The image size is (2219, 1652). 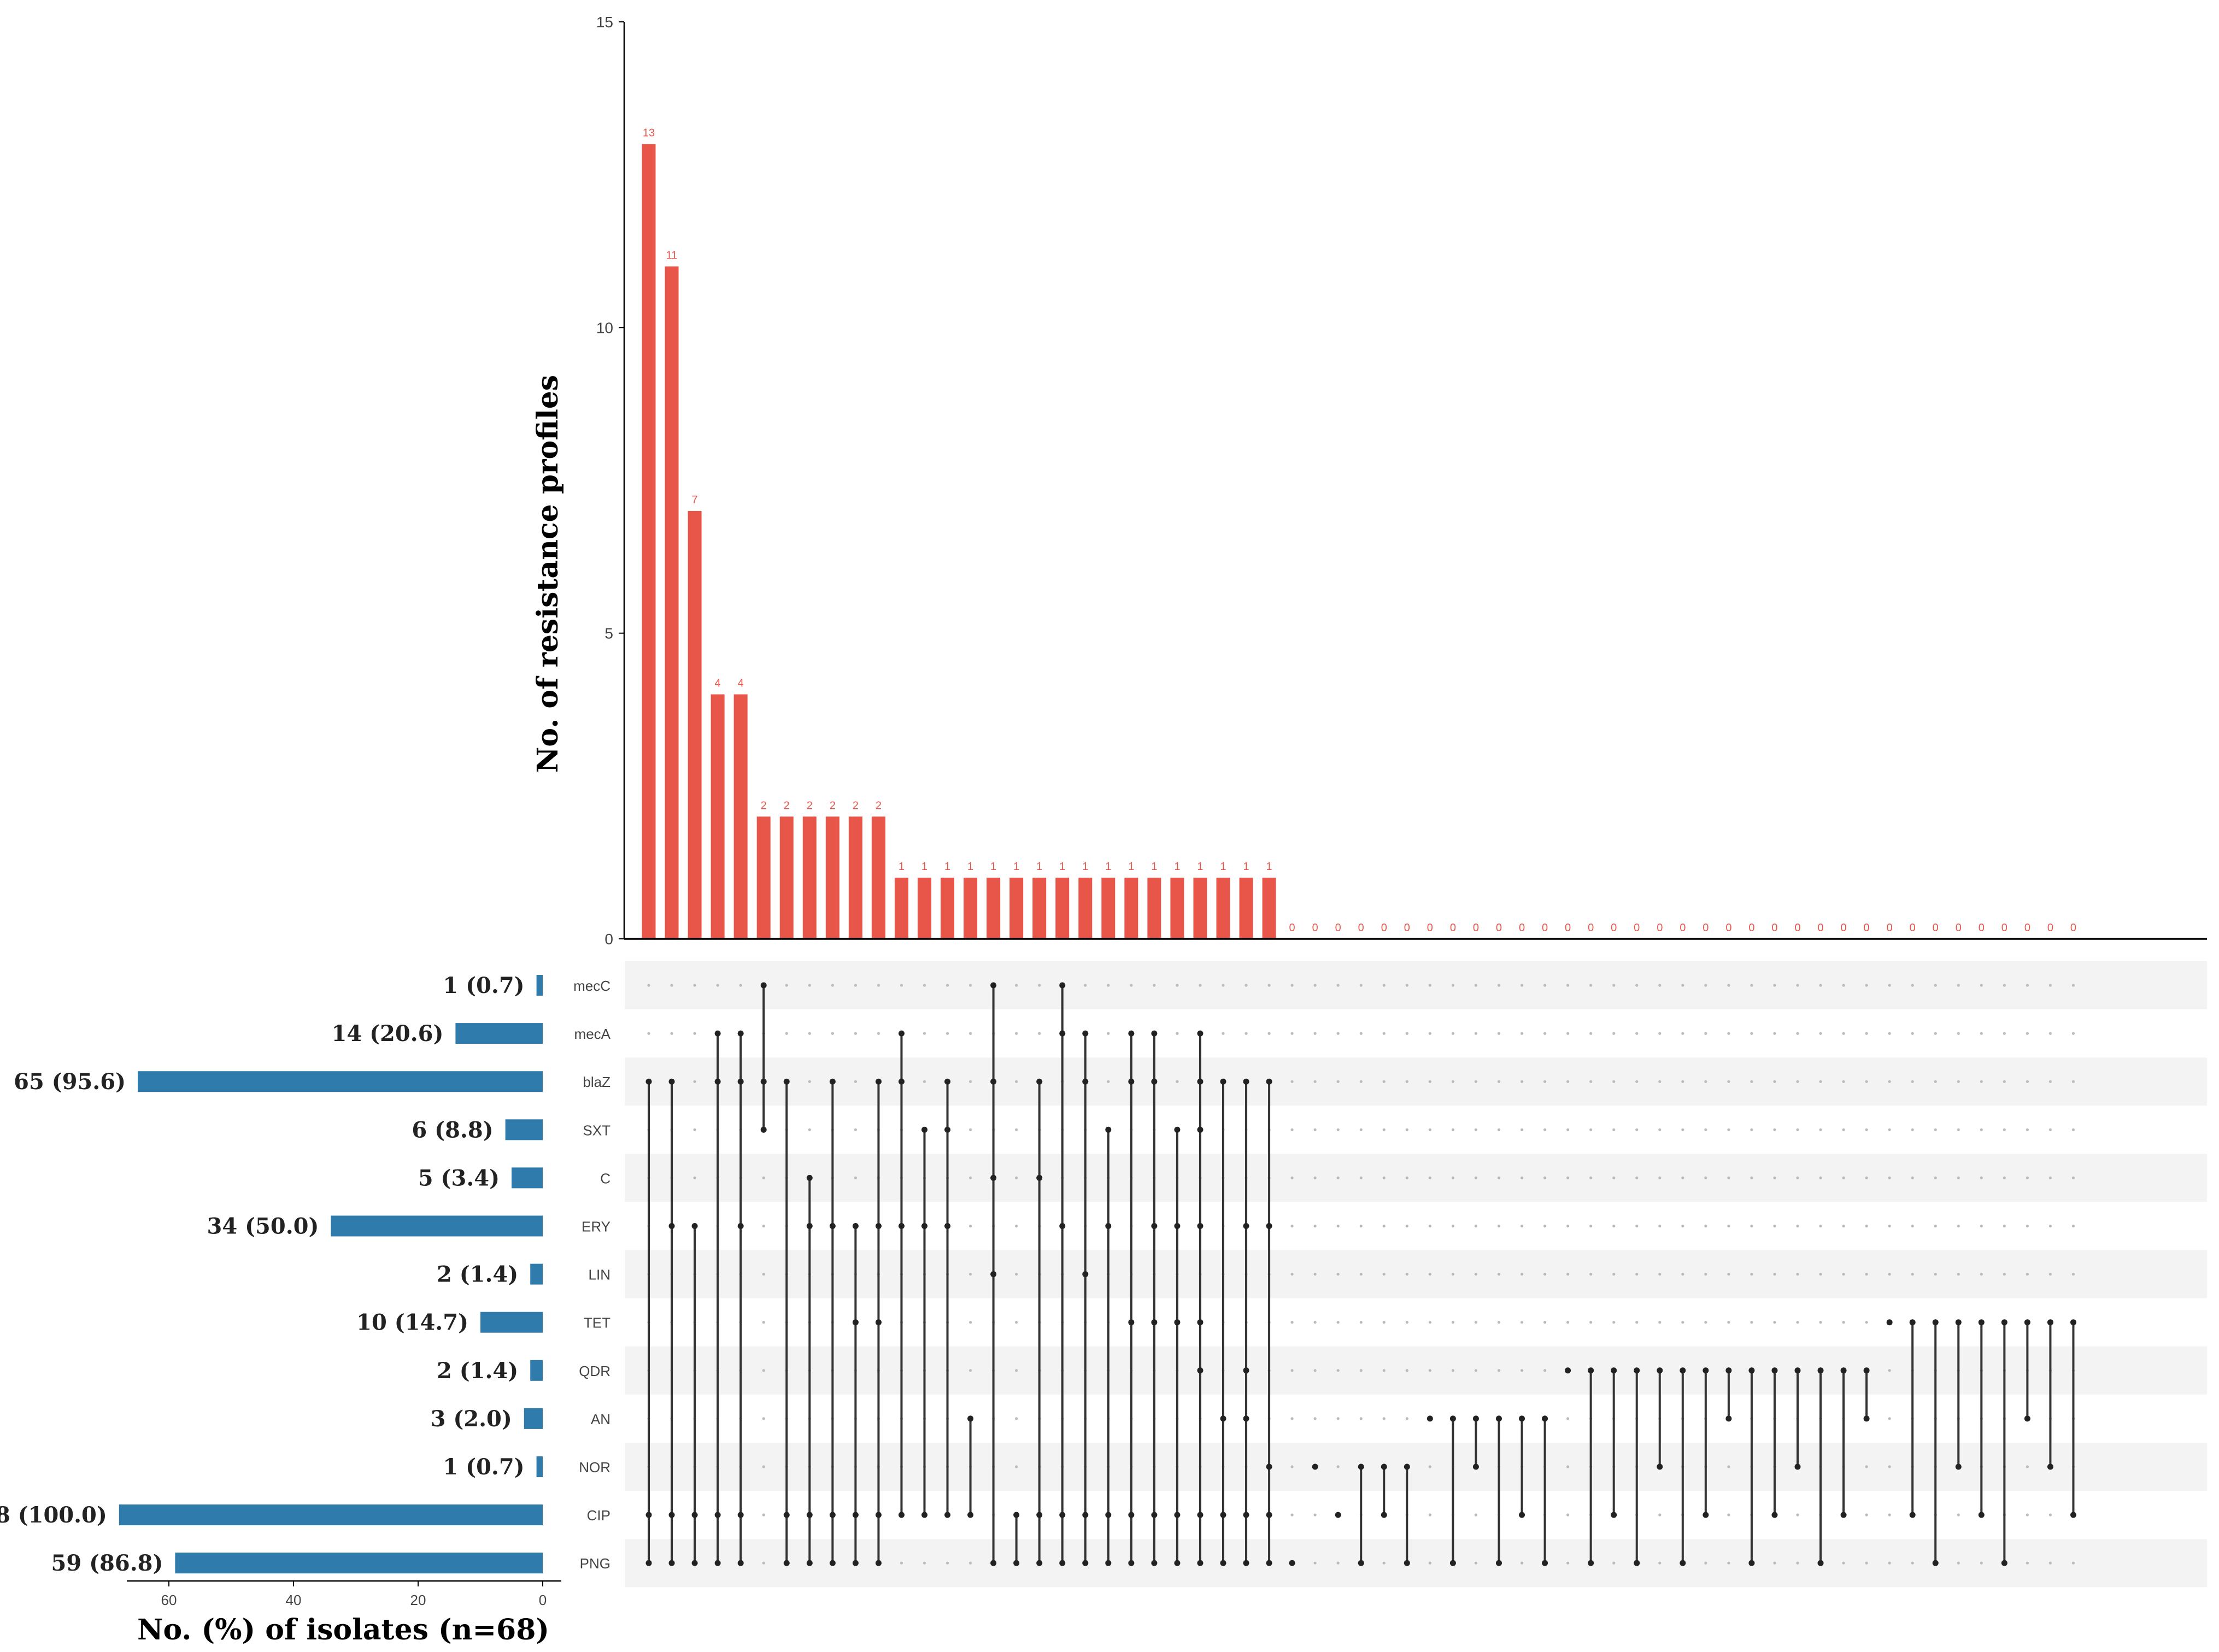 What do you see at coordinates (484, 985) in the screenshot?
I see `set-size-label: 1 (0.7)` at bounding box center [484, 985].